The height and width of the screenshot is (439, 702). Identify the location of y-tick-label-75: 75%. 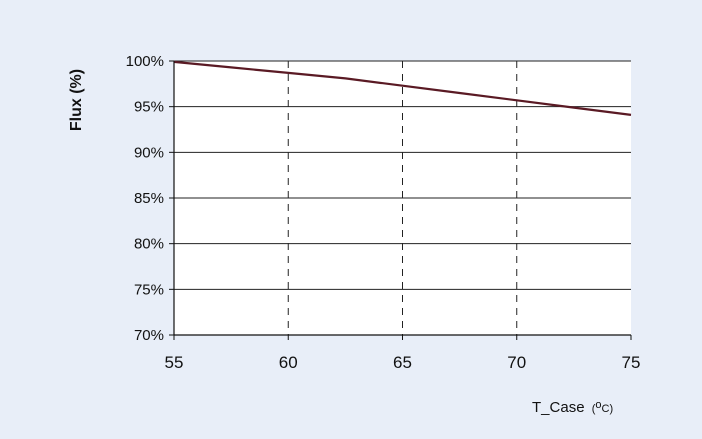
(149, 289).